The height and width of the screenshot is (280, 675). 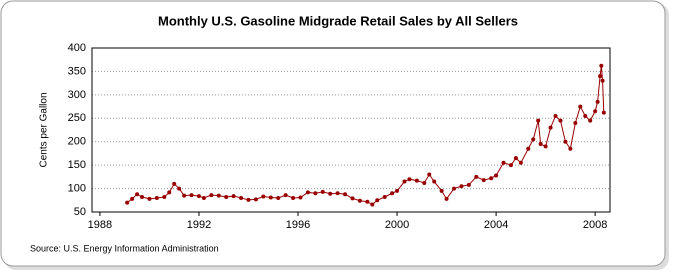 What do you see at coordinates (80, 212) in the screenshot?
I see `y-tick-label: 50` at bounding box center [80, 212].